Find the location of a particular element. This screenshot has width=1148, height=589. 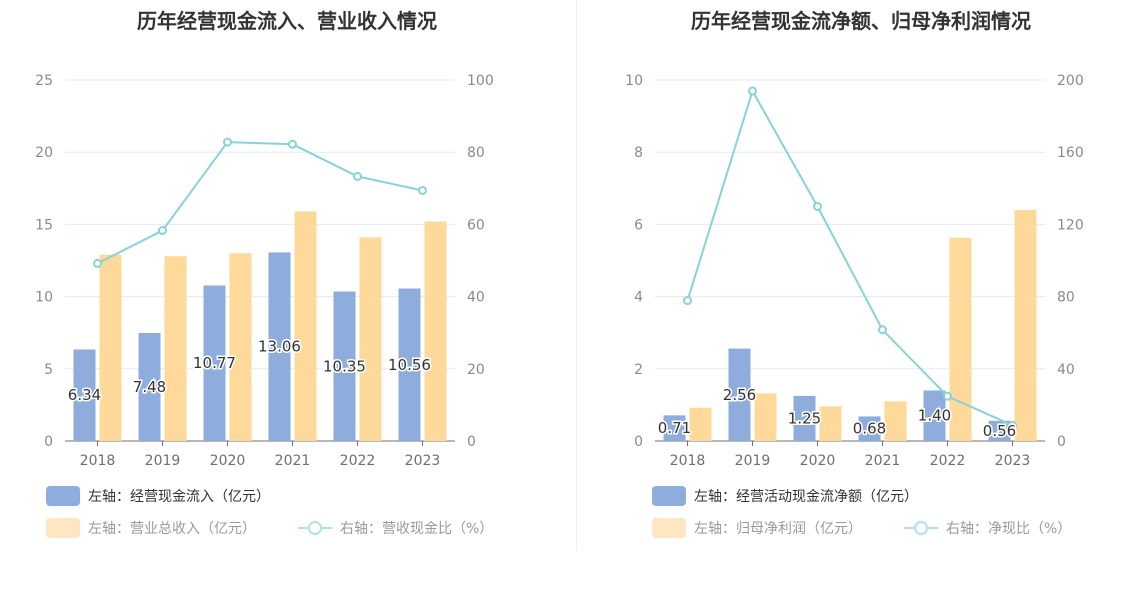

bar-data-label: 1.25 is located at coordinates (804, 418).